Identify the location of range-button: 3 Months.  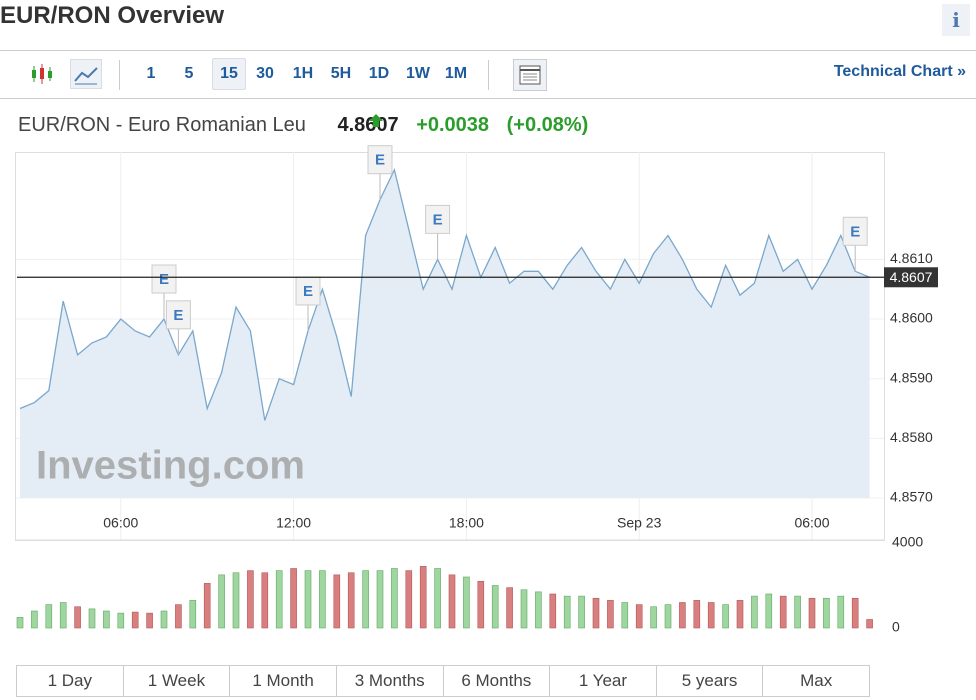
(390, 681).